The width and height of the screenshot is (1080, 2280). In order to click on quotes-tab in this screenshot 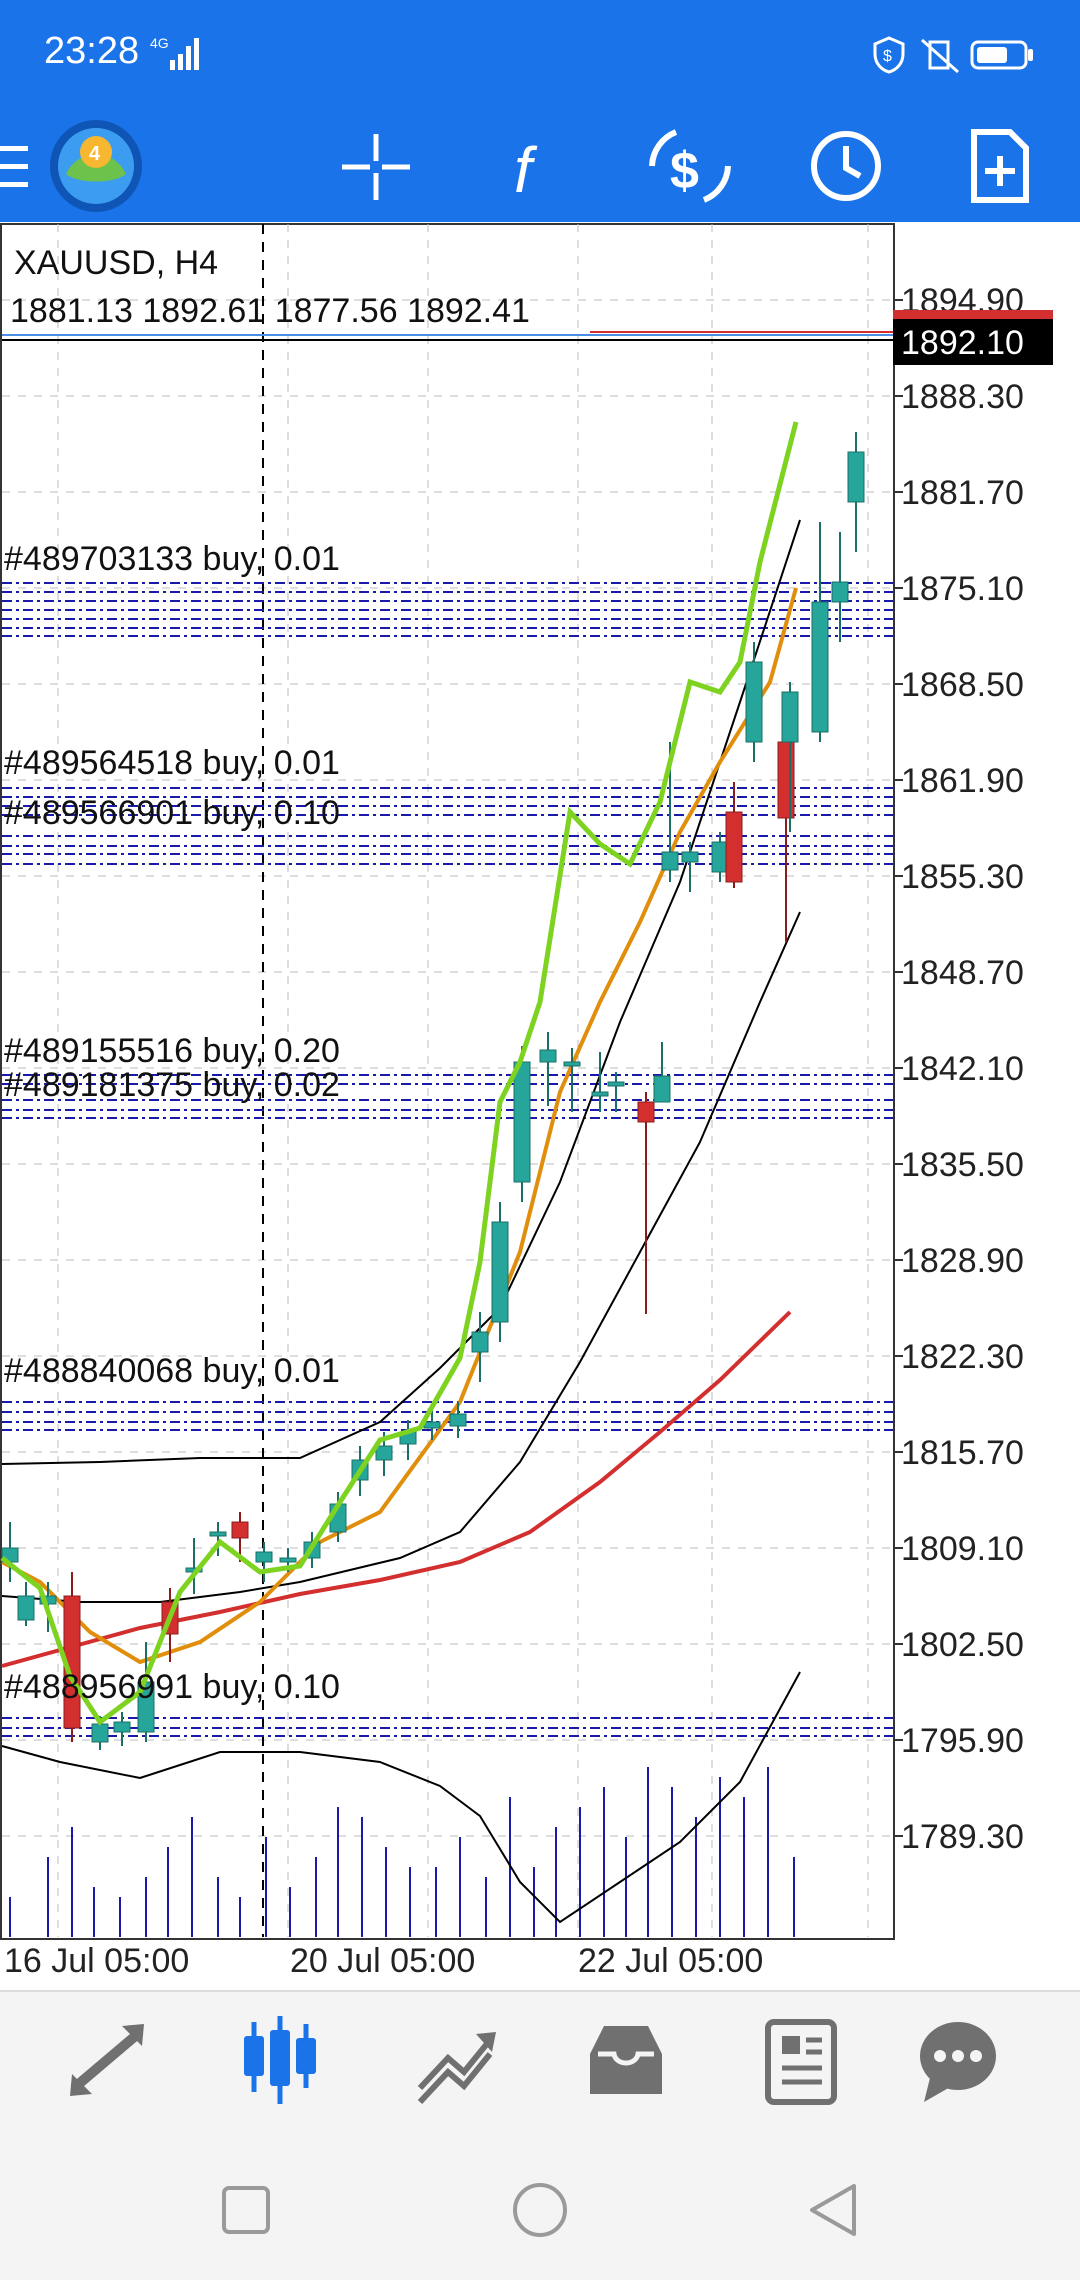, I will do `click(110, 2062)`.